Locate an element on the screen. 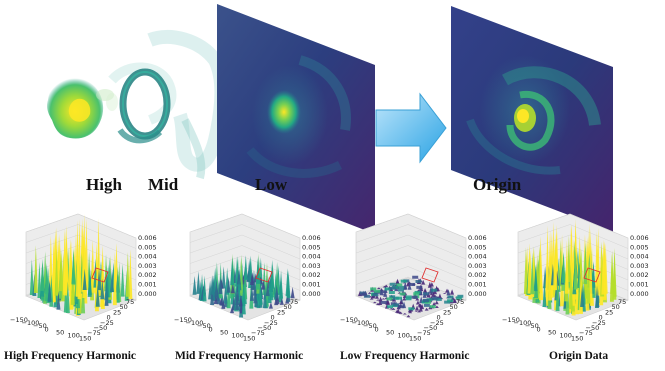 This screenshot has width=665, height=371. origin-panel is located at coordinates (532, 119).